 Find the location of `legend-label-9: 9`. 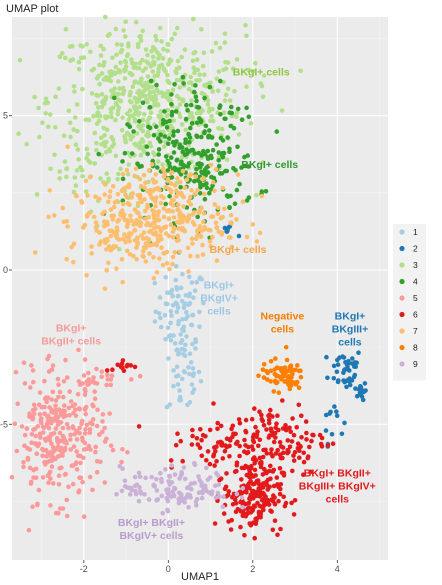

legend-label-9: 9 is located at coordinates (415, 364).